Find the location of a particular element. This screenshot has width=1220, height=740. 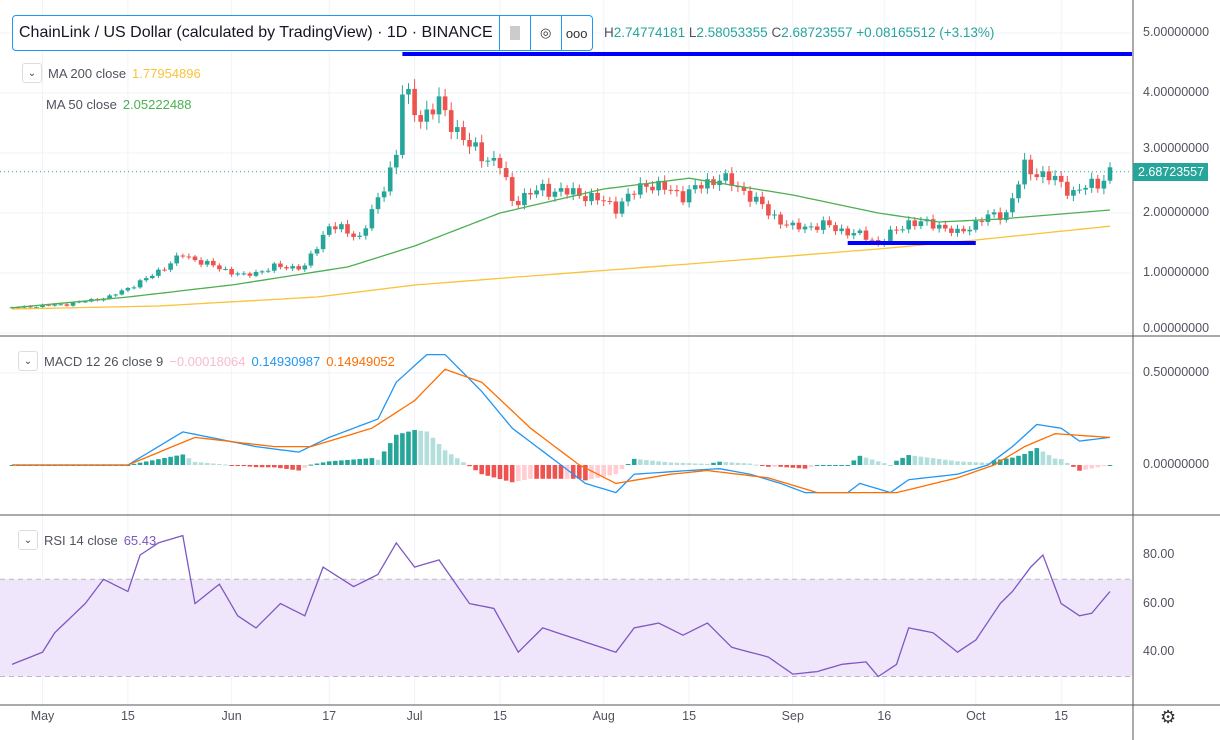

flag-icon is located at coordinates (514, 33).